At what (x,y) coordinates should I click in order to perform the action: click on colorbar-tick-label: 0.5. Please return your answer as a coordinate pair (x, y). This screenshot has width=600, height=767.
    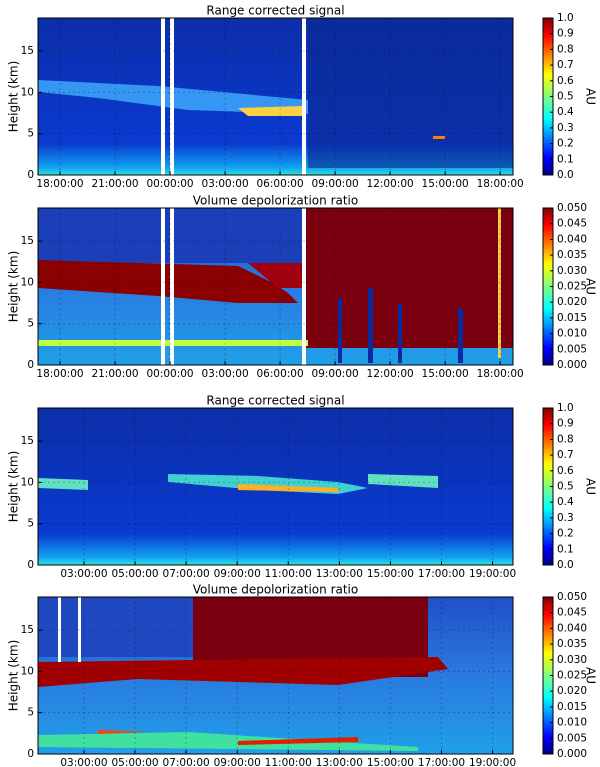
    Looking at the image, I should click on (565, 97).